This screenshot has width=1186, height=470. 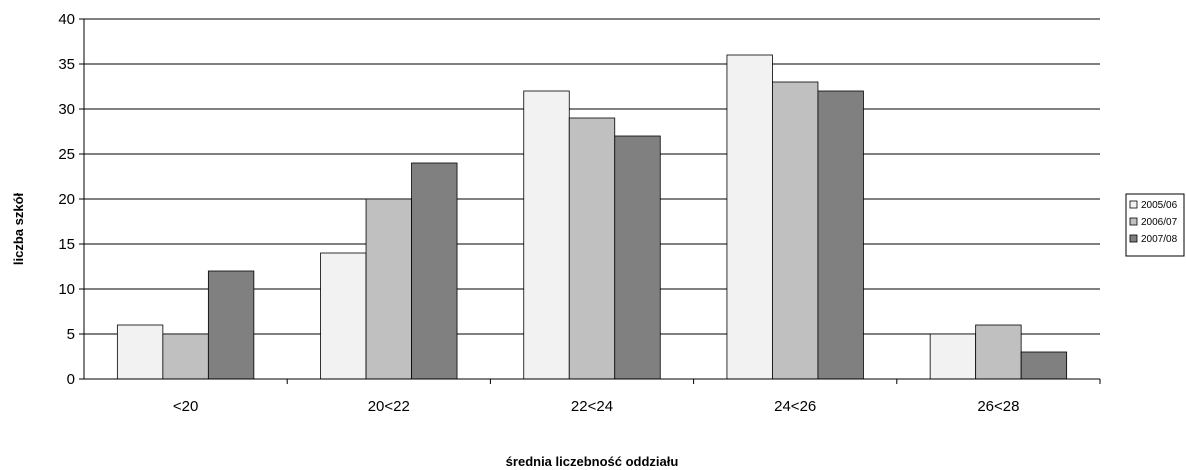 I want to click on x-tick-labels: <20 20<22 22<24 24<26 26<28, so click(x=637, y=397).